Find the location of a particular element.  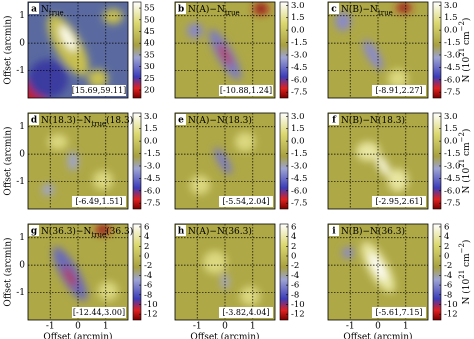

colorbar-label-part: N (10 is located at coordinates (466, 69).